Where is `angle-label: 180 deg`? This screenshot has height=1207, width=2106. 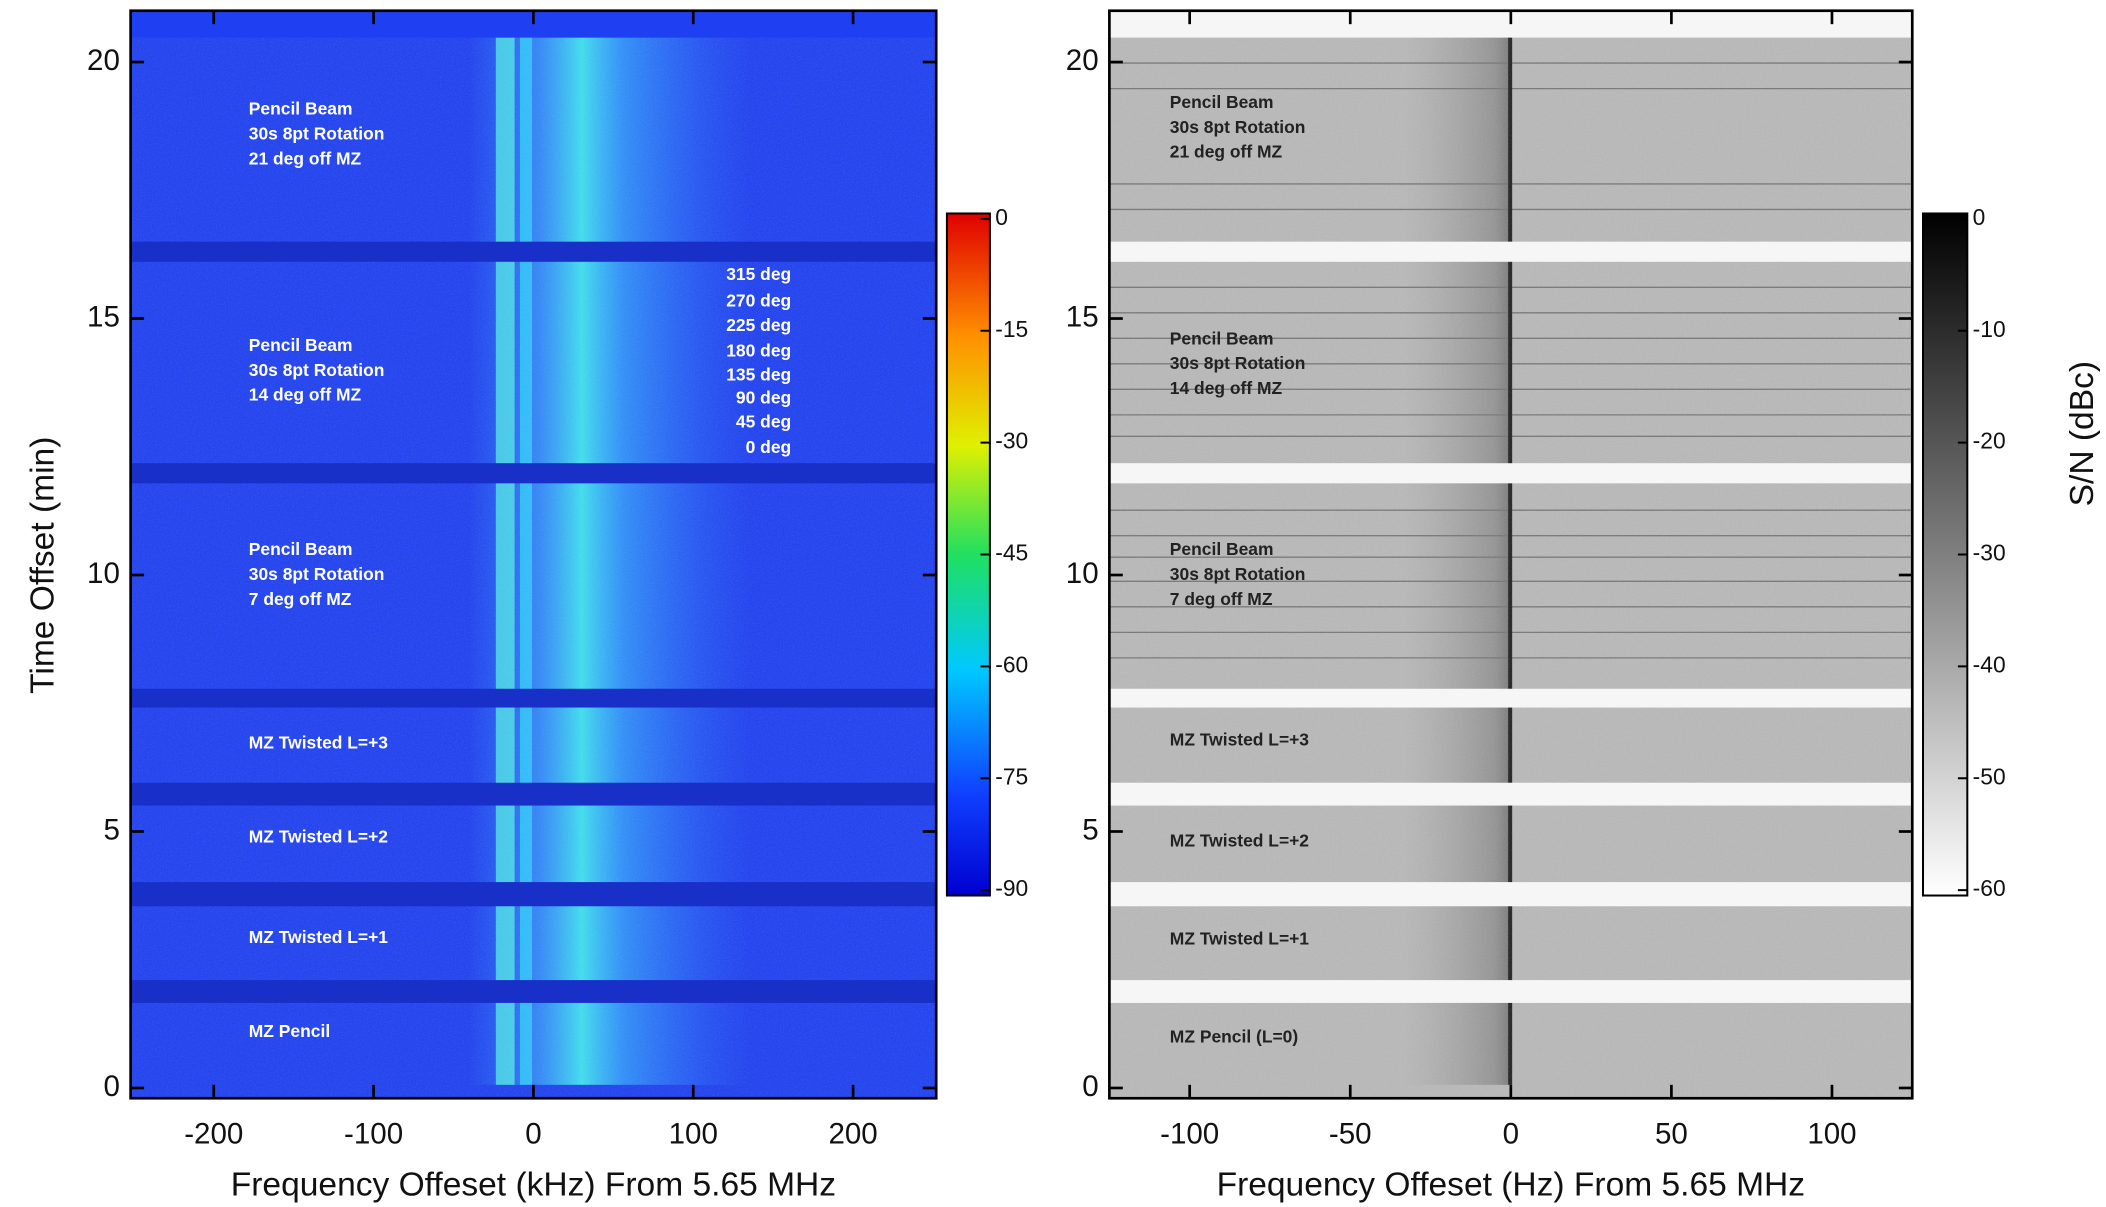 angle-label: 180 deg is located at coordinates (758, 350).